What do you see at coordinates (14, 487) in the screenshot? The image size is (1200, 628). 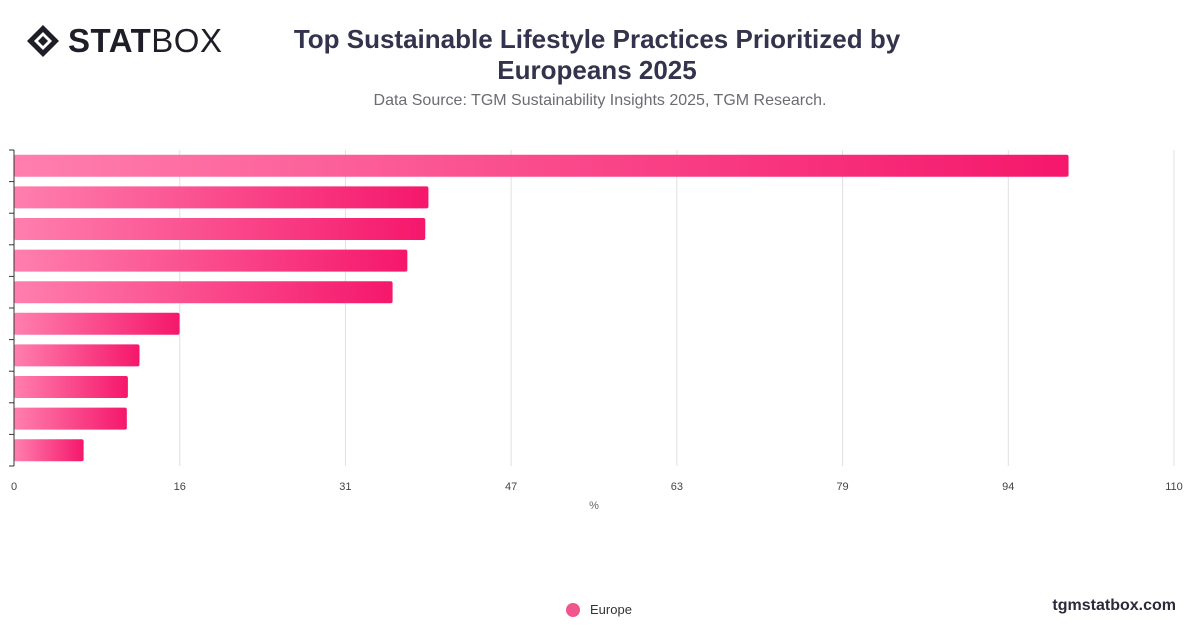 I see `x-tick-label: 0` at bounding box center [14, 487].